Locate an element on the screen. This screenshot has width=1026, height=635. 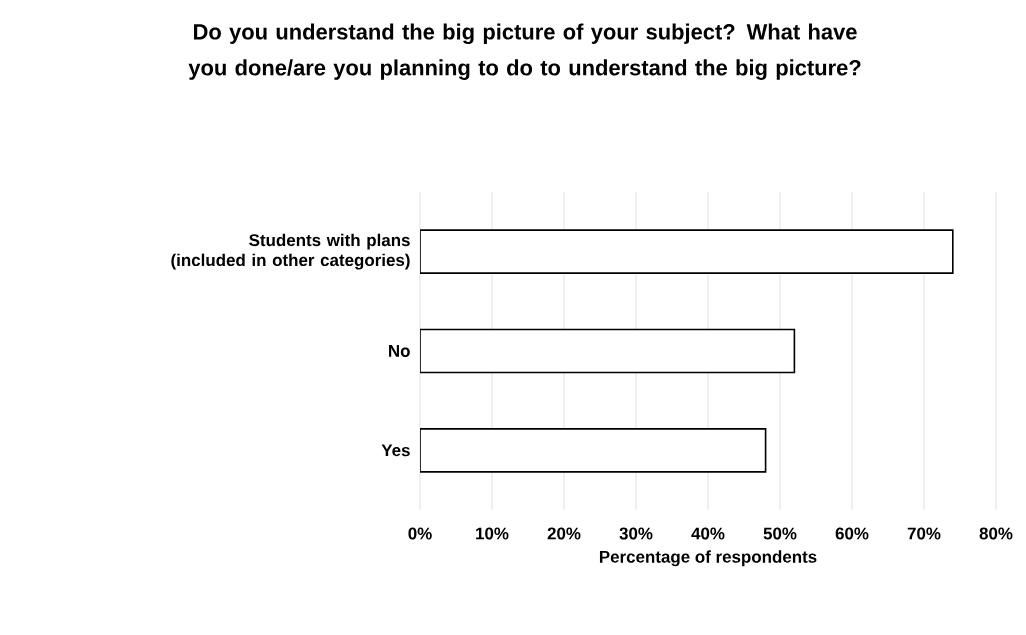
y-tick-label: Yes is located at coordinates (395, 450).